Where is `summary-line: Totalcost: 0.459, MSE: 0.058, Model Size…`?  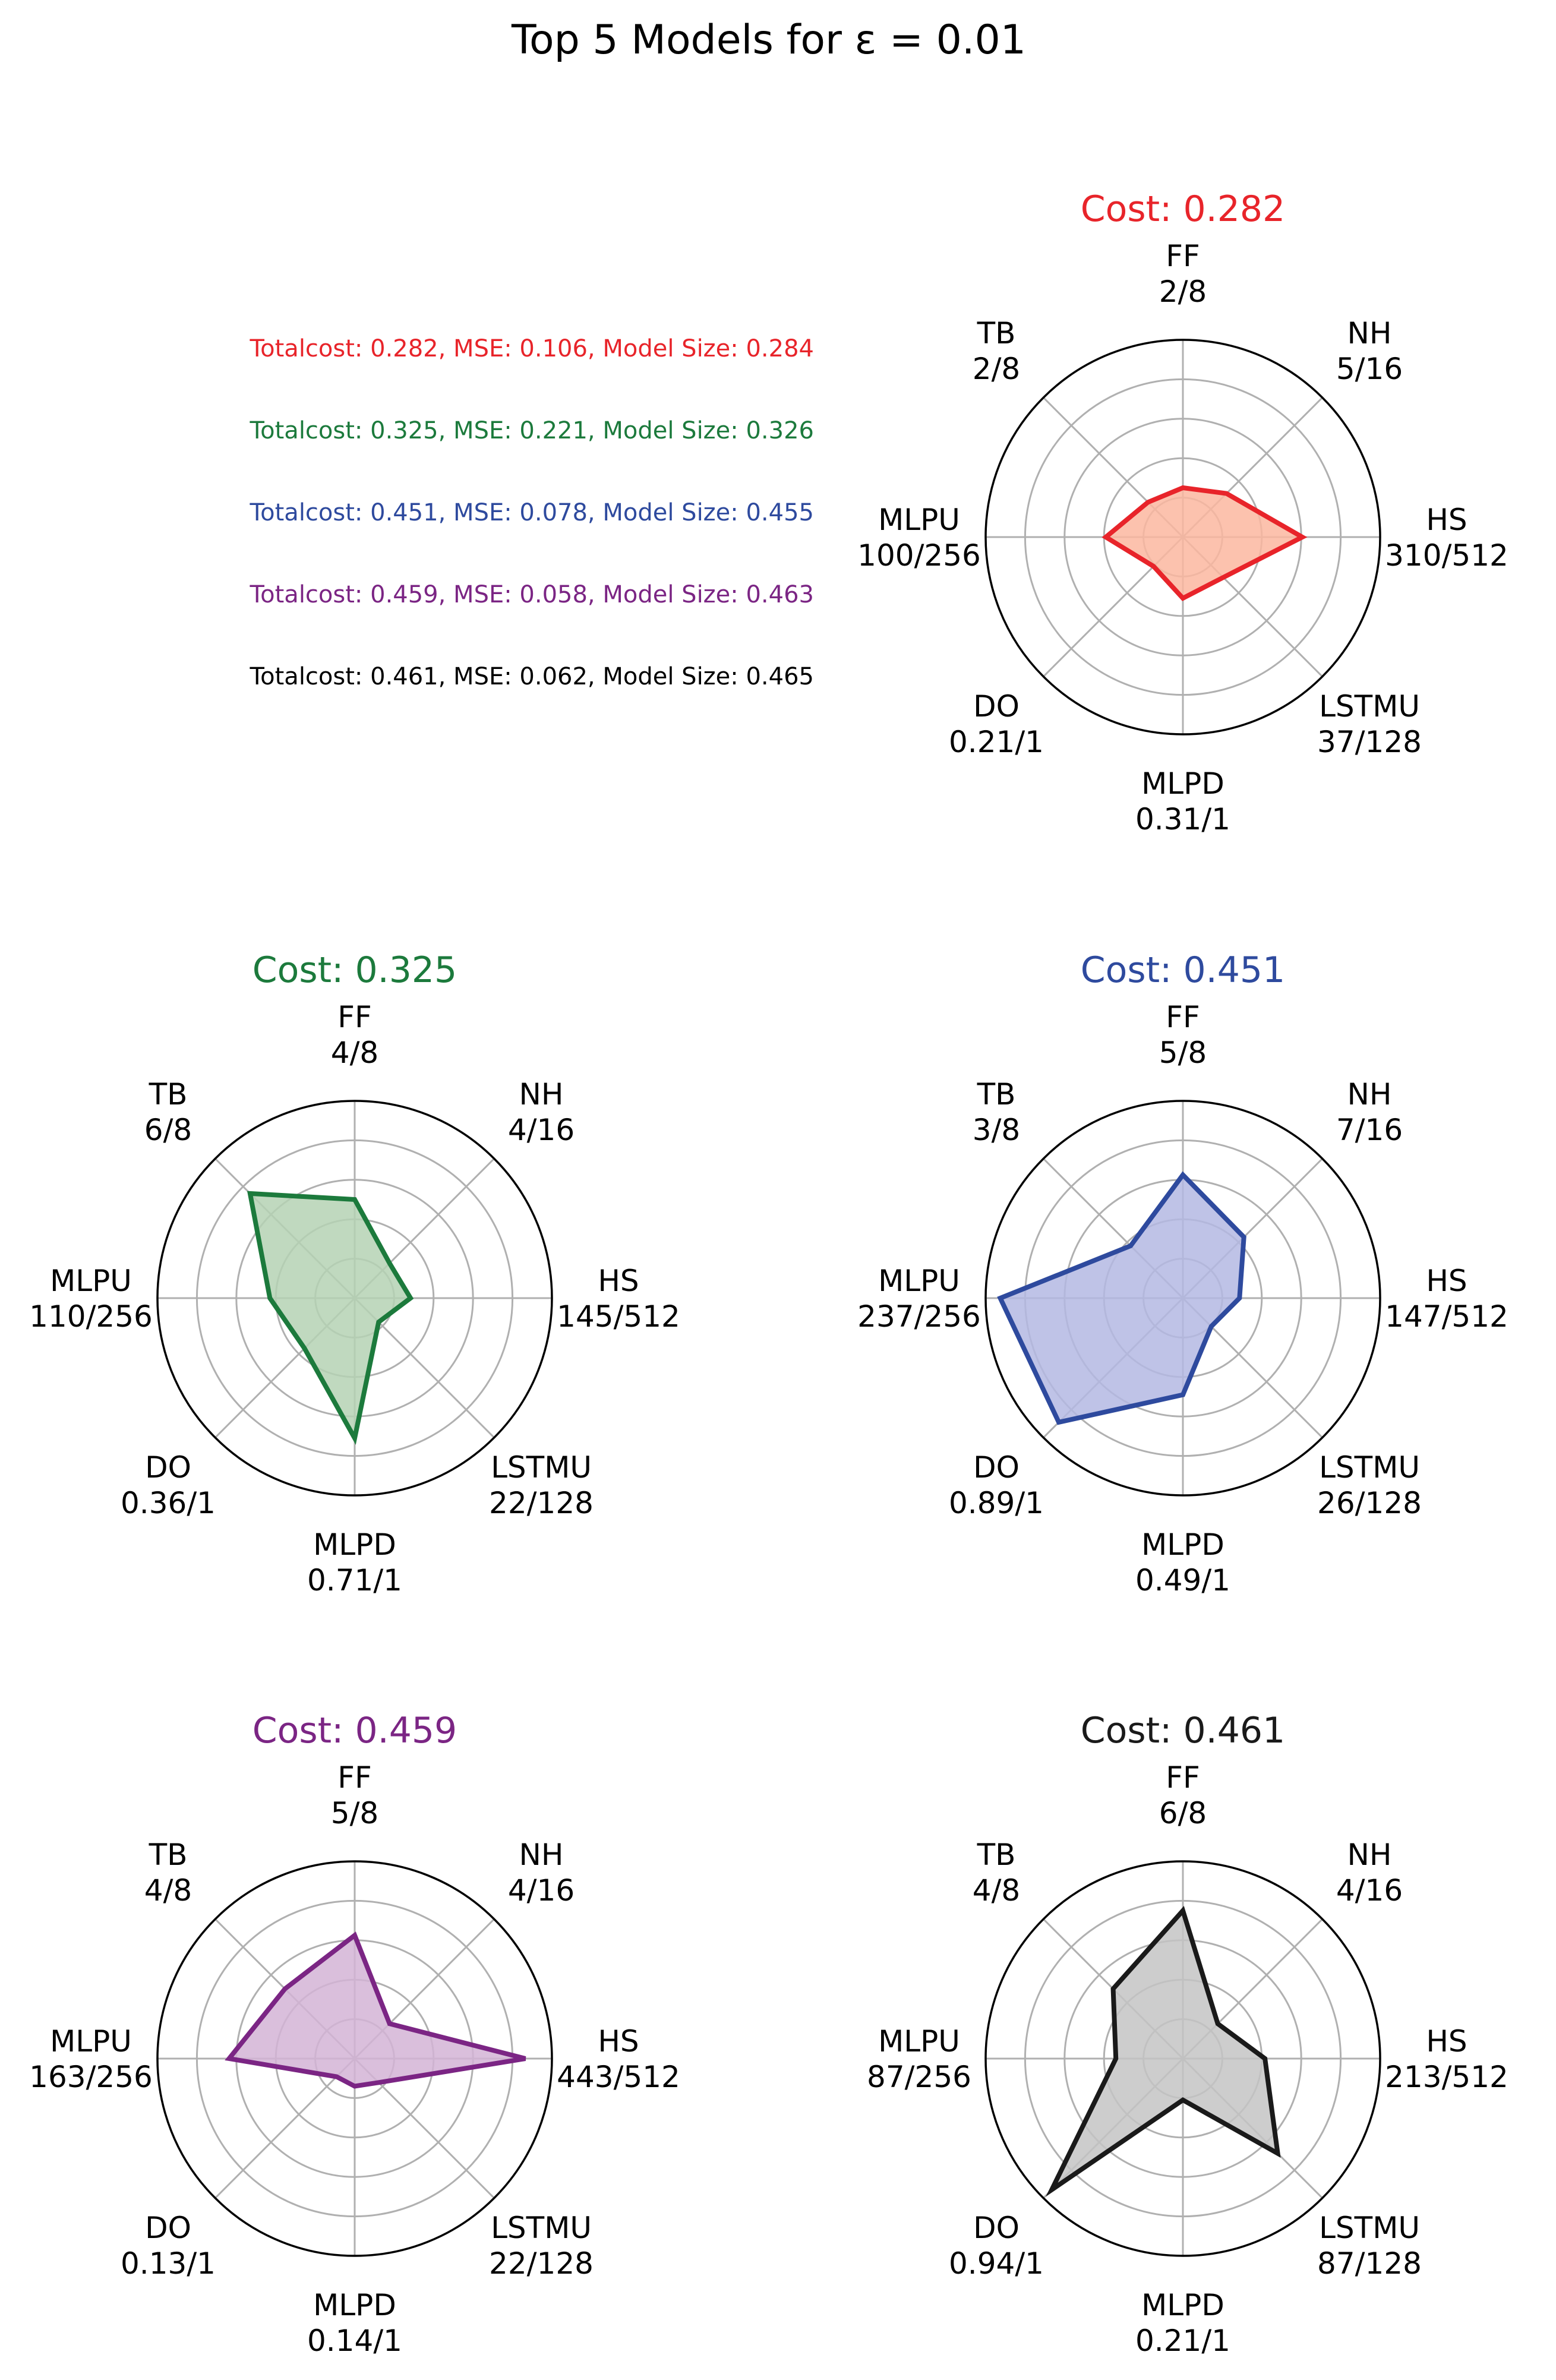 summary-line: Totalcost: 0.459, MSE: 0.058, Model Size… is located at coordinates (532, 594).